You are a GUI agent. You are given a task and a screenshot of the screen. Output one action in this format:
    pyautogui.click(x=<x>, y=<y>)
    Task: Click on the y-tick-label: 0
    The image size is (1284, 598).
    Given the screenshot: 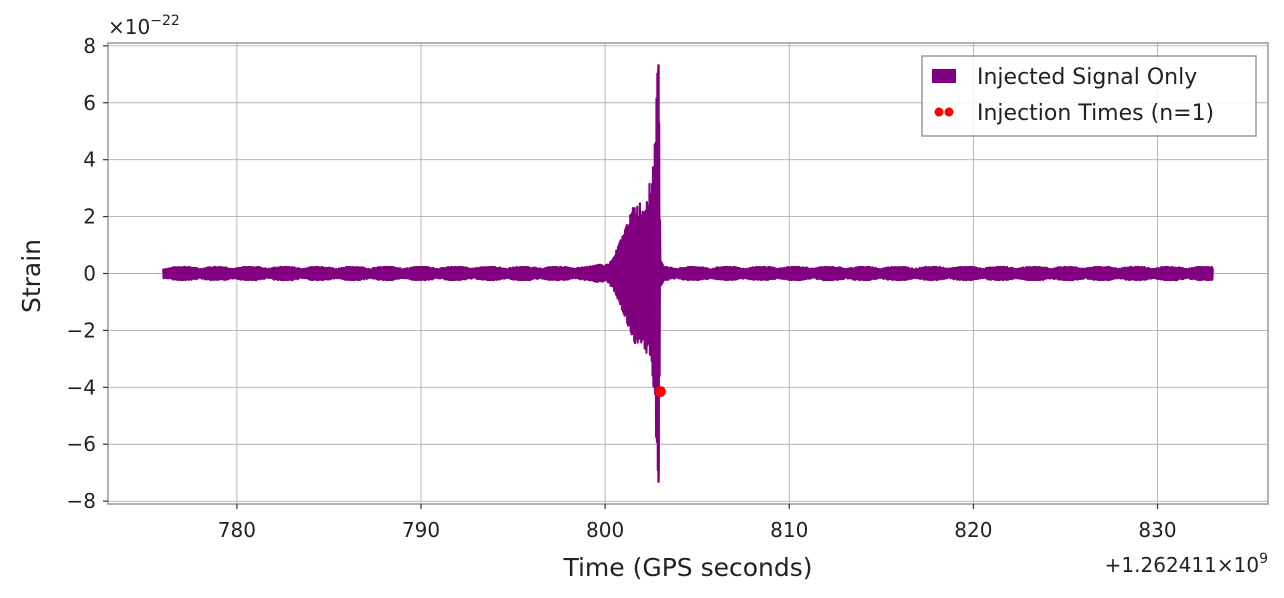 What is the action you would take?
    pyautogui.click(x=89, y=274)
    